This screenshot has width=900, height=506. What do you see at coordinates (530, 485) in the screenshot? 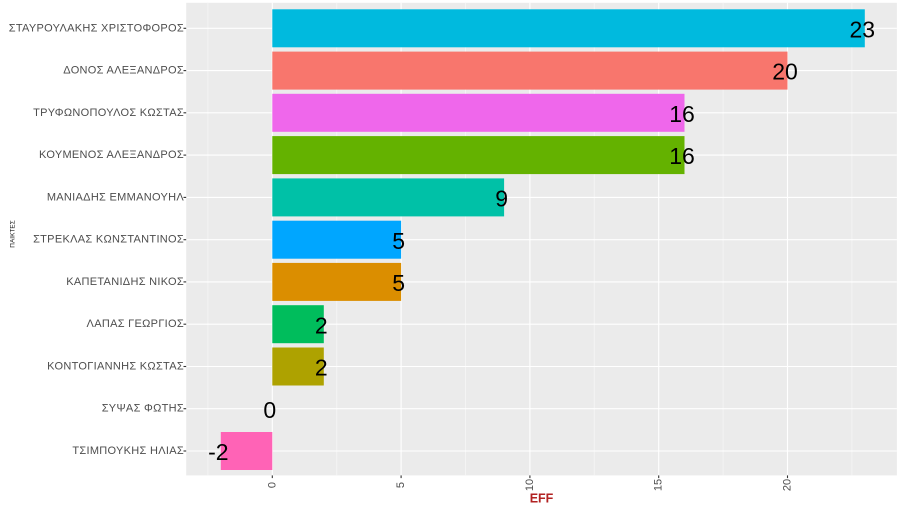
I see `svg-text: 10` at bounding box center [530, 485].